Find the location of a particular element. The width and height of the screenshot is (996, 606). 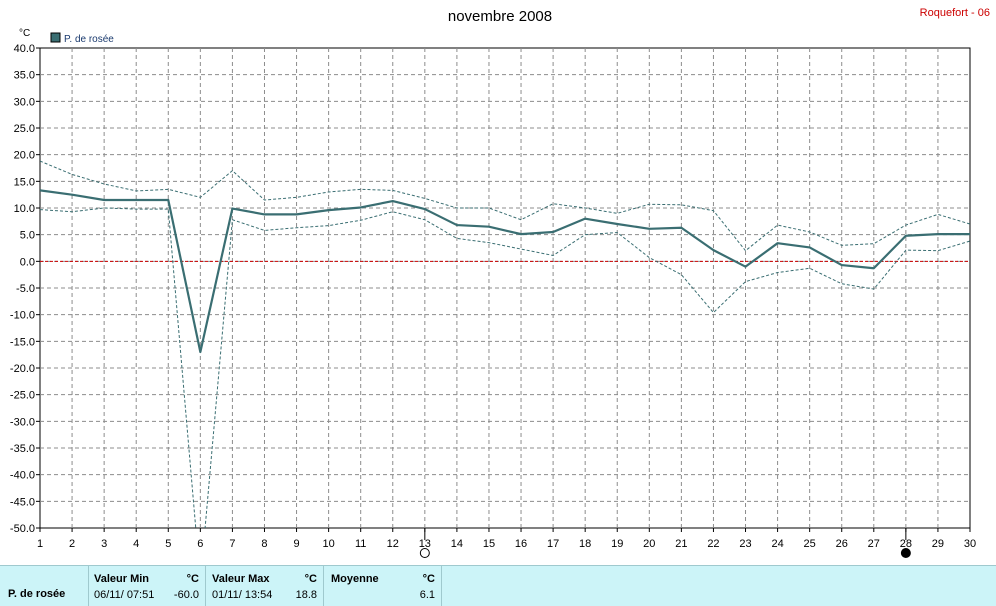

stats-min: Valeur Min °C 06/11/ 07:51 -60.0 is located at coordinates (146, 586).